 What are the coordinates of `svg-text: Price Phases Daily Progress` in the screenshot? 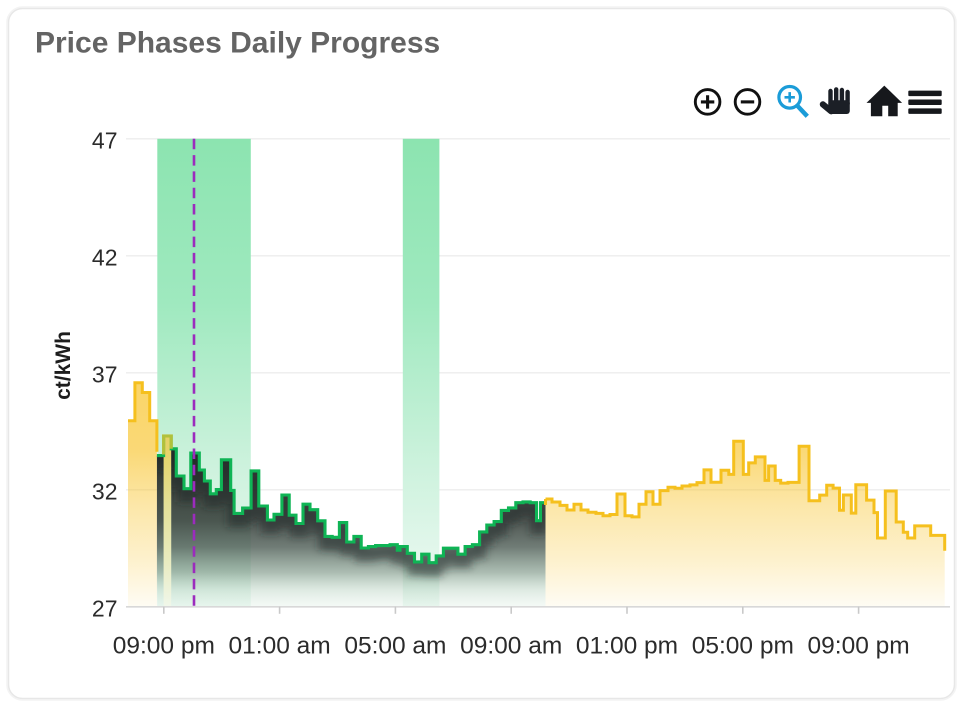 It's located at (237, 43).